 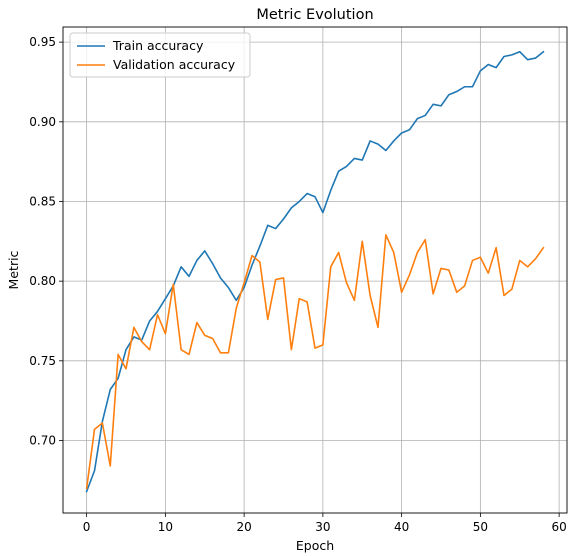 What do you see at coordinates (558, 527) in the screenshot?
I see `x-tick-label: 60` at bounding box center [558, 527].